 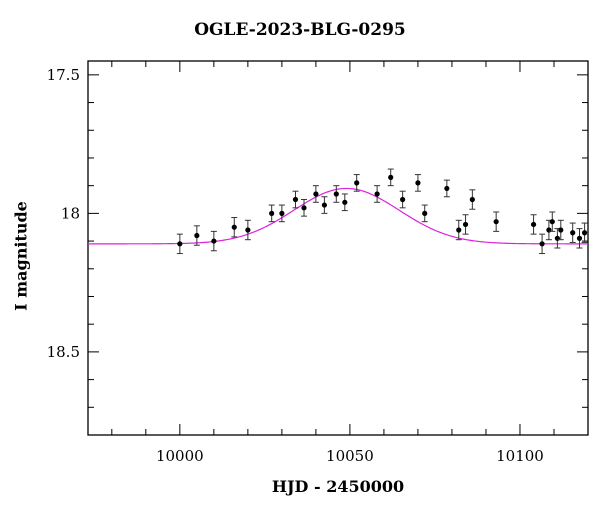 What do you see at coordinates (180, 456) in the screenshot?
I see `x-tick-label: 10000` at bounding box center [180, 456].